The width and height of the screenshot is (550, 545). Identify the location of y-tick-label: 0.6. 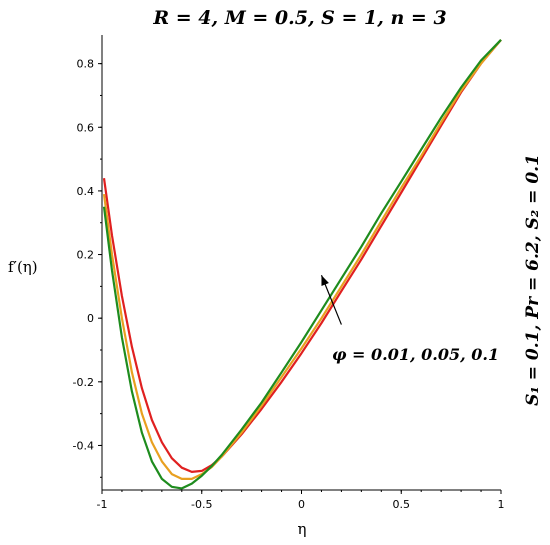
(86, 127).